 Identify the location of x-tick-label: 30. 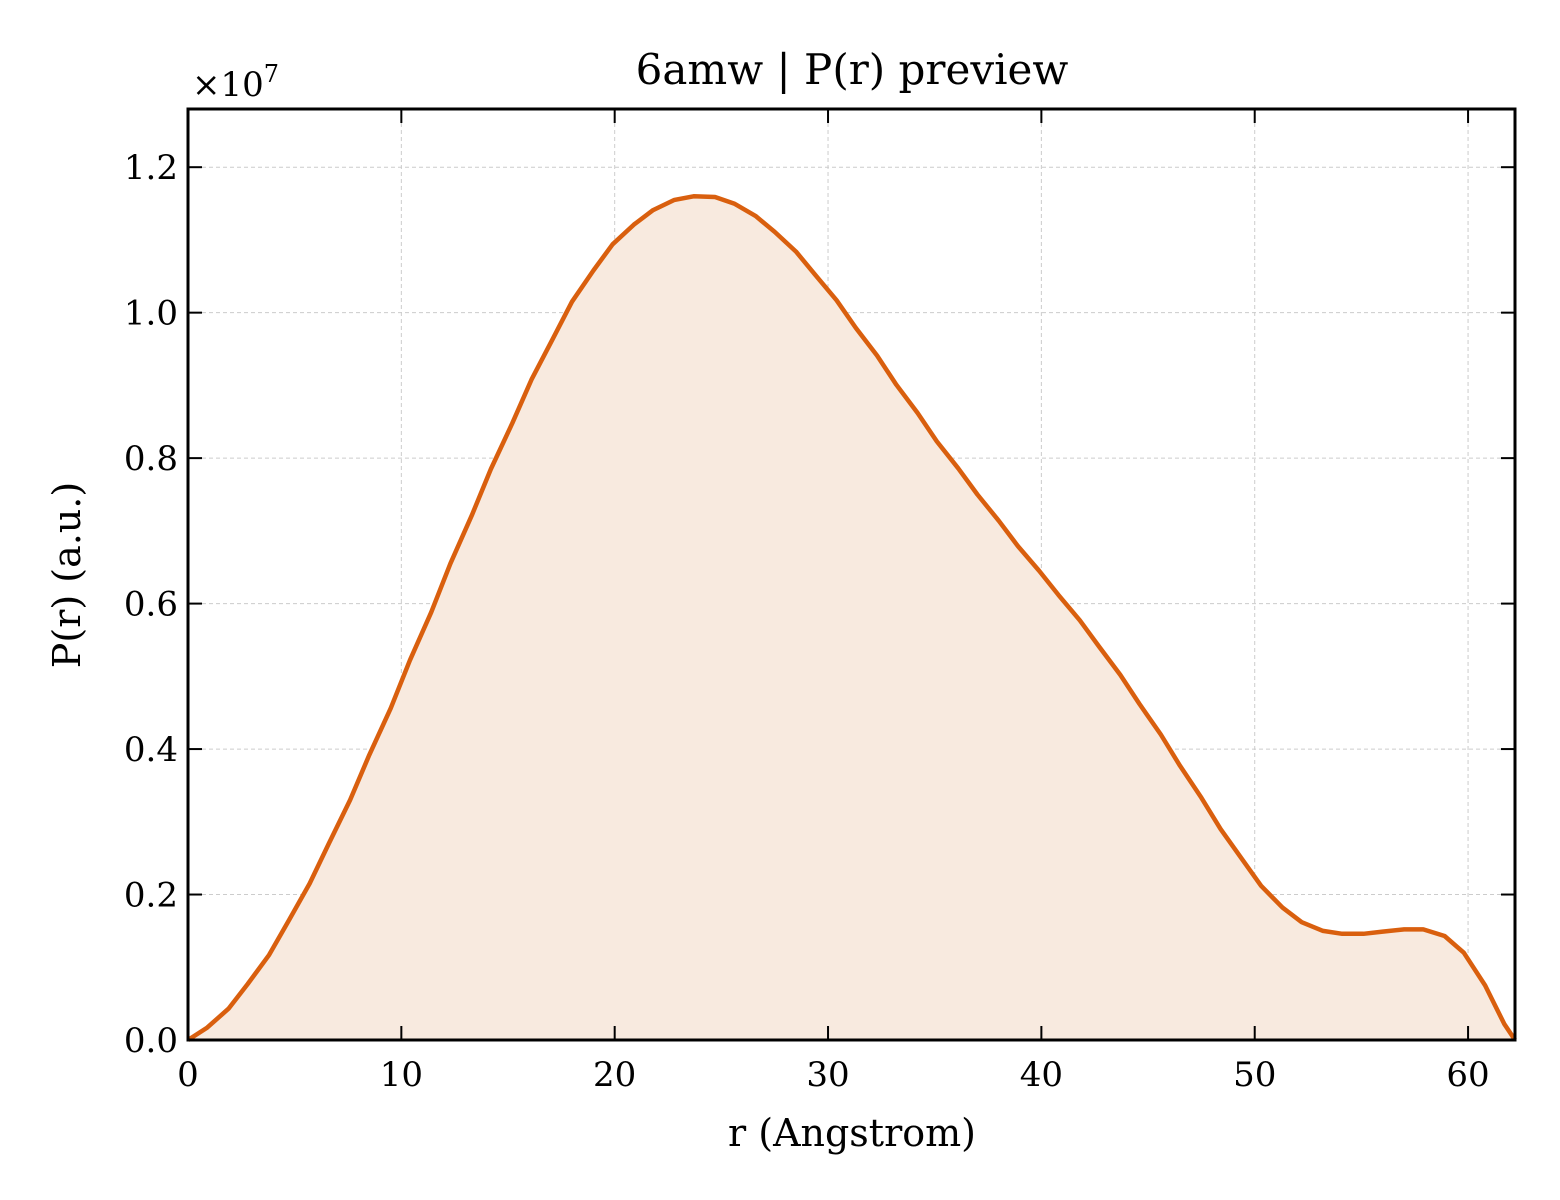
(827, 1075).